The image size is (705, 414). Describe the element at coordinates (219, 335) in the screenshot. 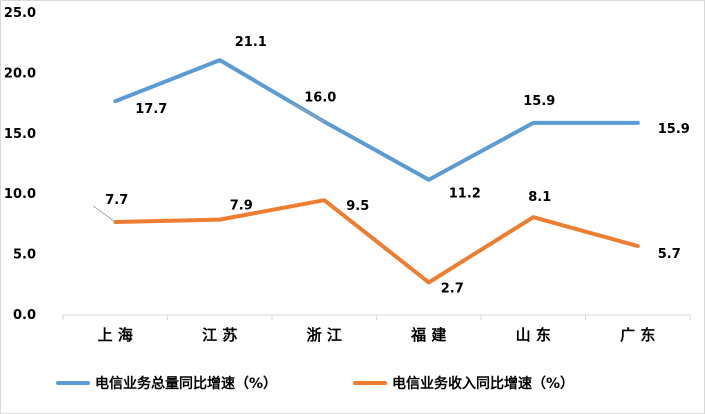

I see `x-category-label: 江 苏` at that location.